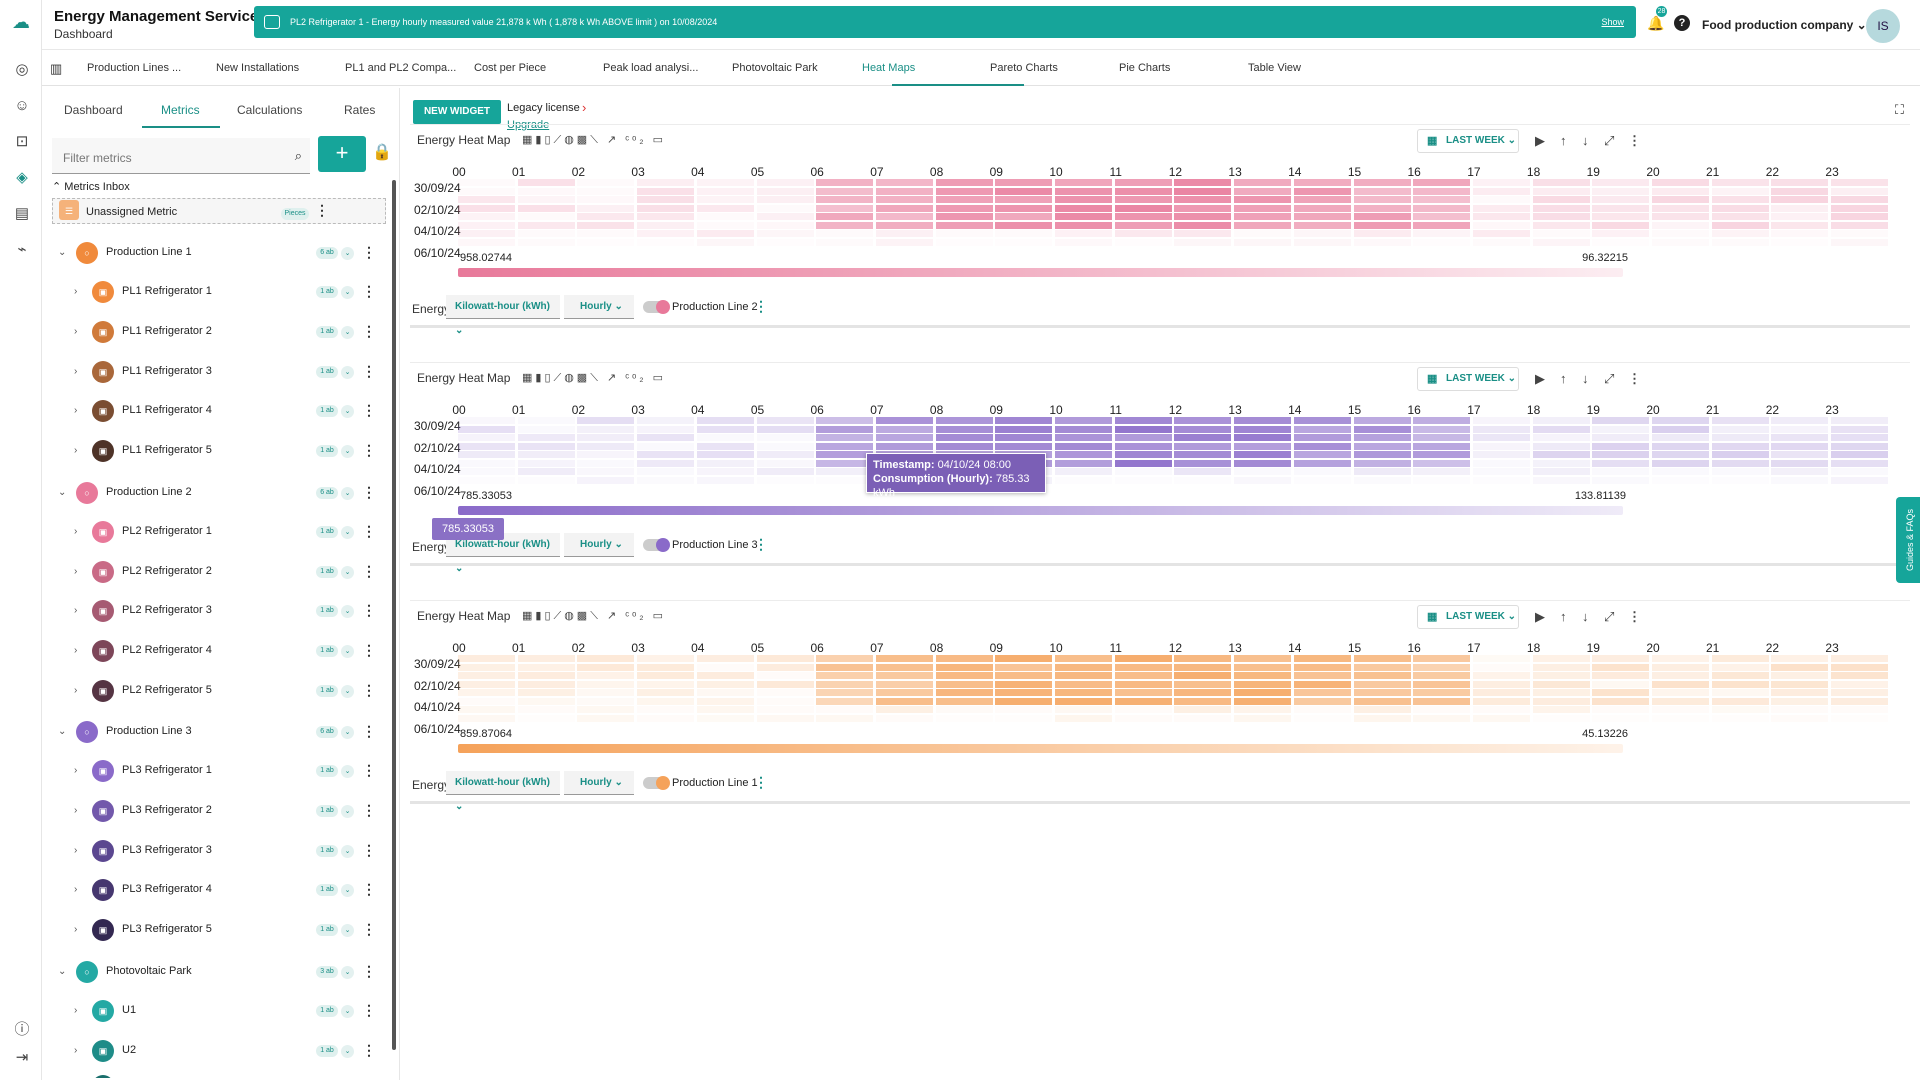 The image size is (1920, 1080). What do you see at coordinates (599, 783) in the screenshot?
I see `interval-select: Hourly ⌄` at bounding box center [599, 783].